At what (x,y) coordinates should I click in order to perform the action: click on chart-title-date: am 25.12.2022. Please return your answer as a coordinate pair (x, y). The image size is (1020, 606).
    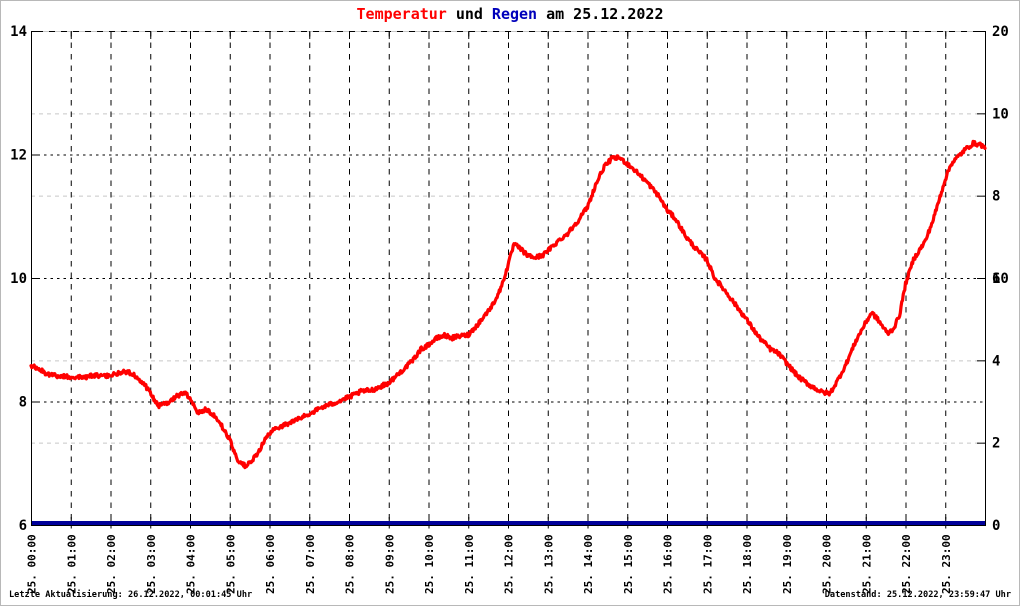
    Looking at the image, I should click on (605, 14).